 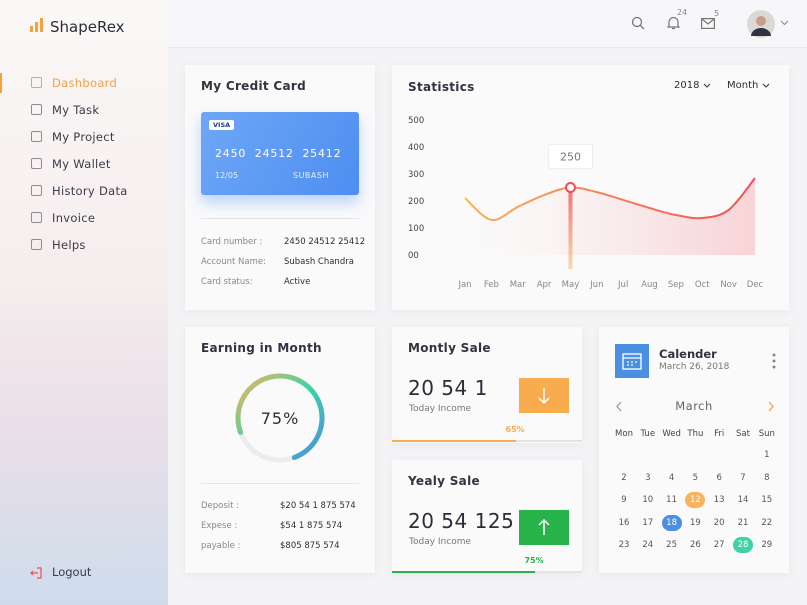 I want to click on menu-item: Helps, so click(x=84, y=247).